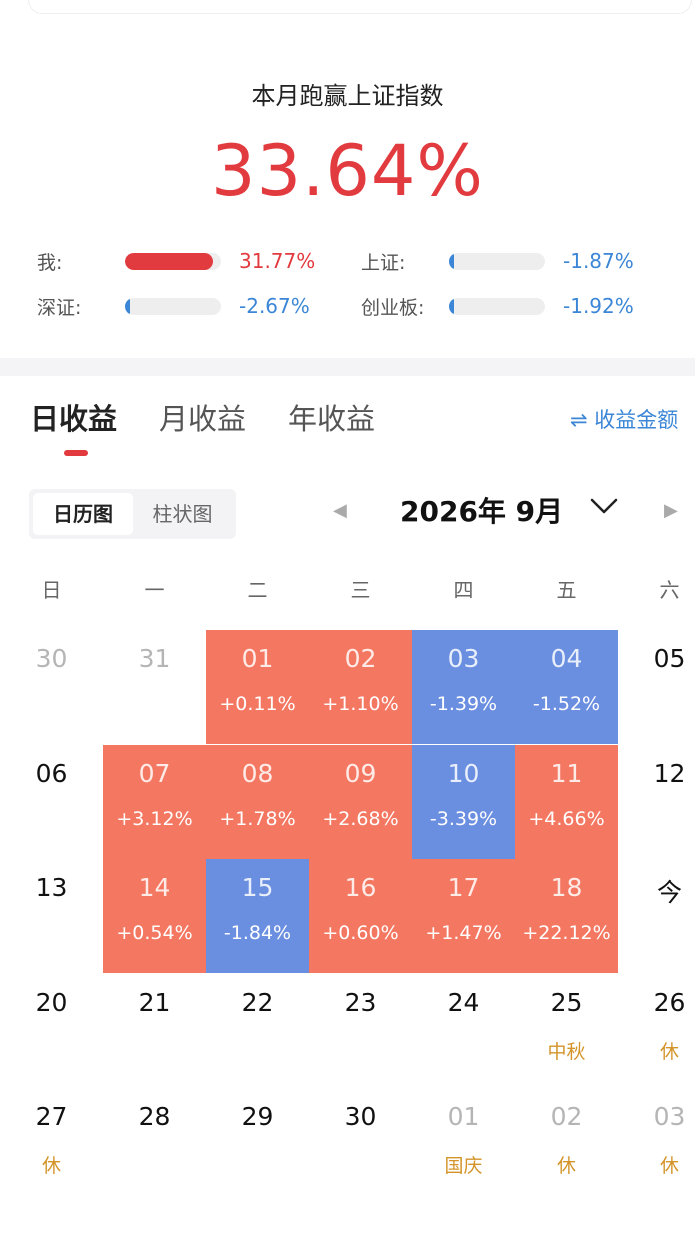  I want to click on calendar-day-return: -1.39%, so click(463, 704).